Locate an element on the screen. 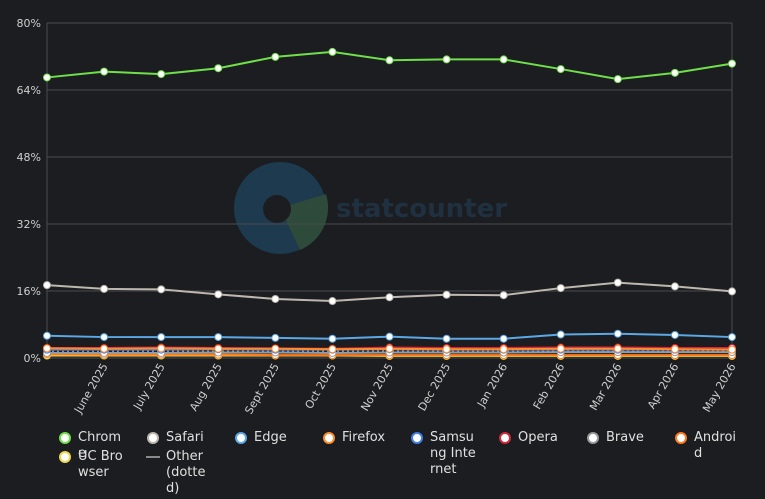  legend-item-samsung-internet: Samsung Internet is located at coordinates (452, 454).